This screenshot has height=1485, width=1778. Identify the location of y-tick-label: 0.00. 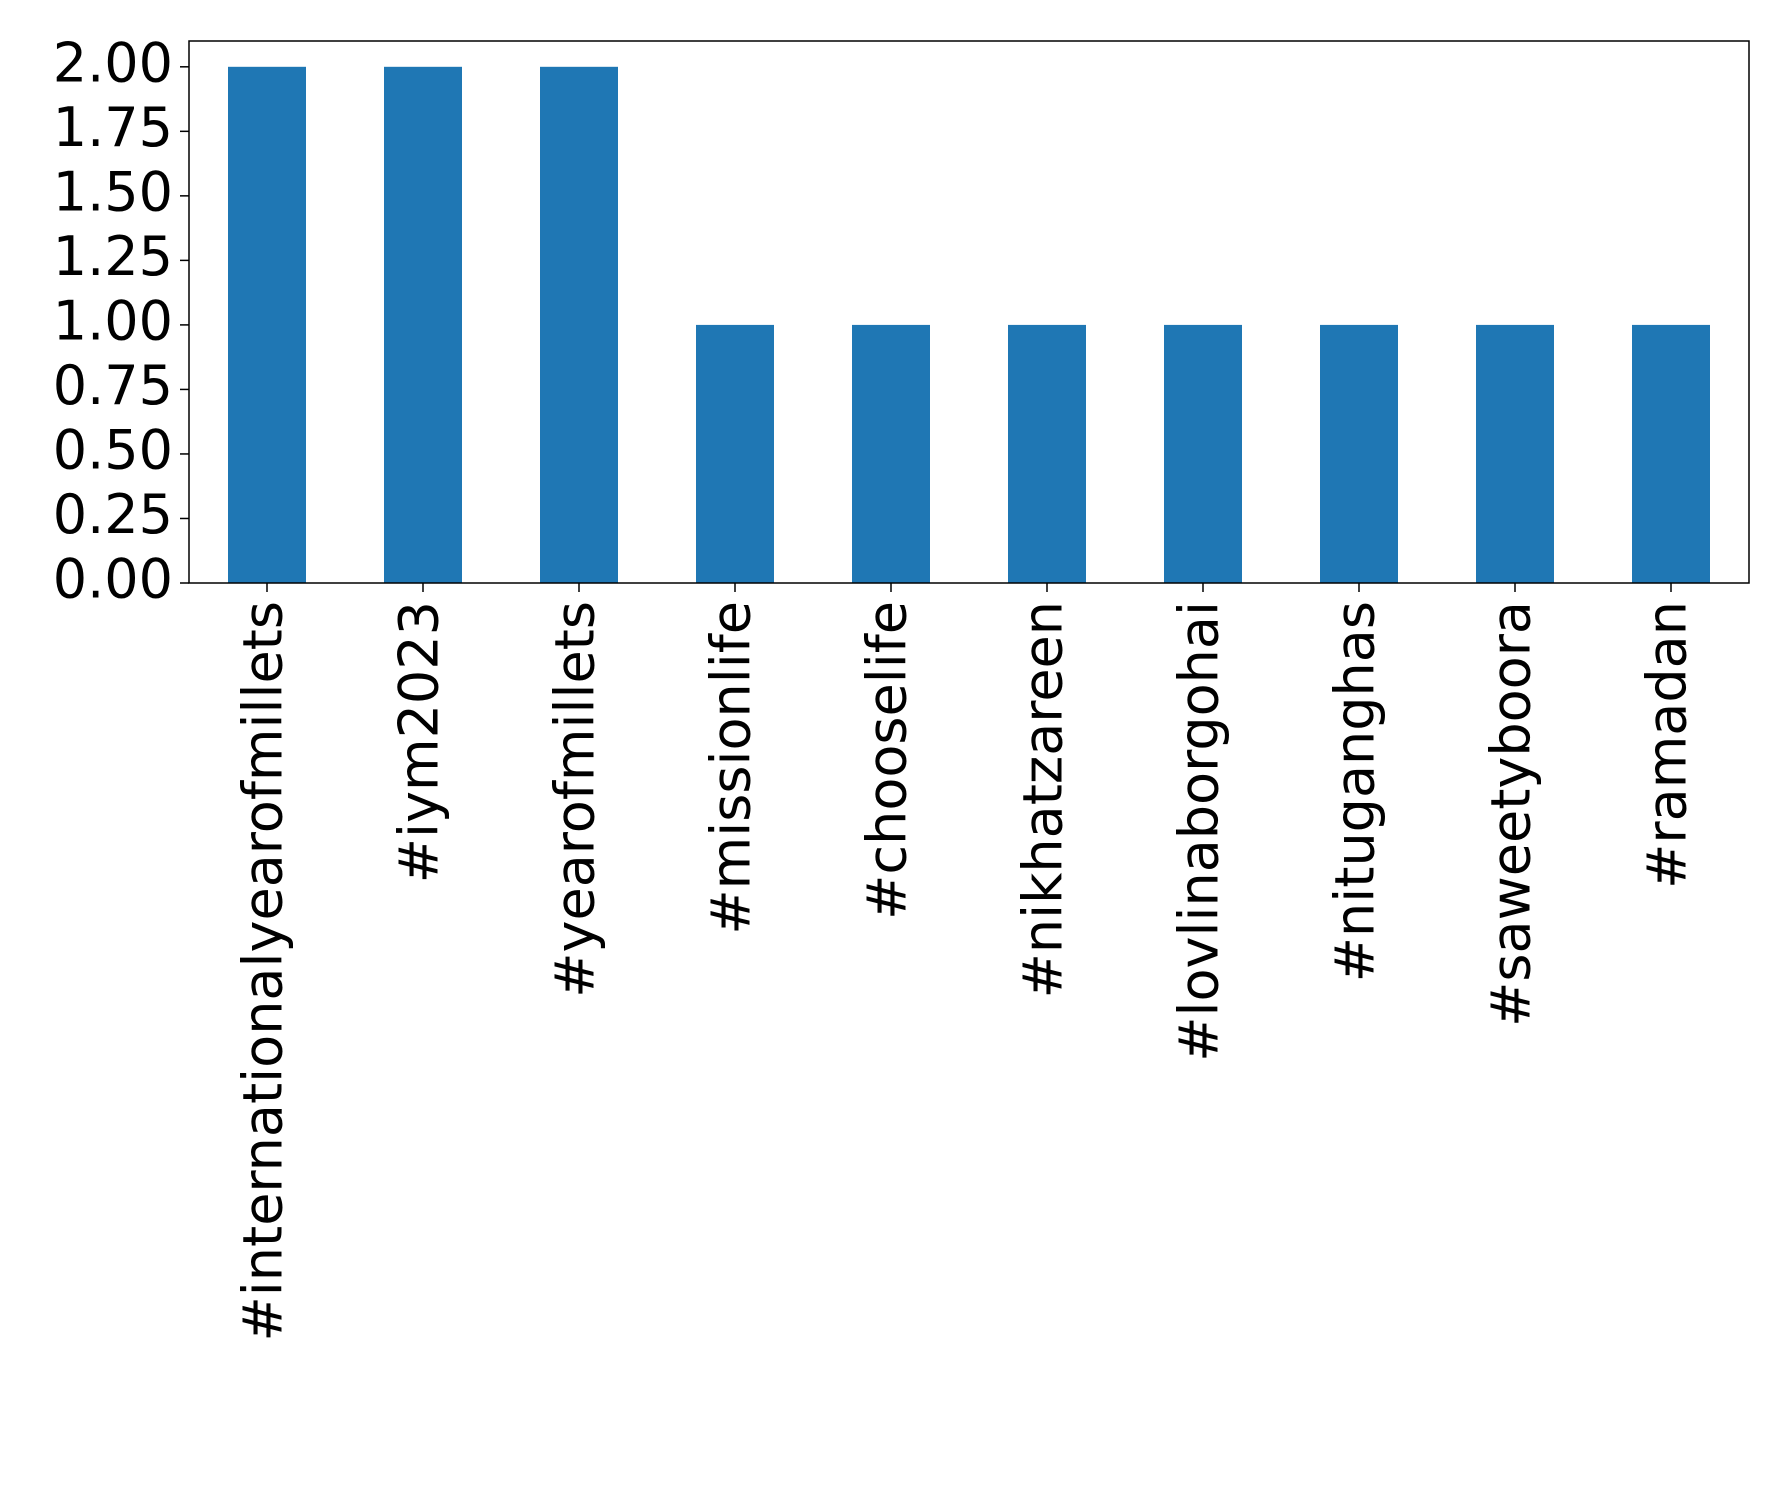
(113, 579).